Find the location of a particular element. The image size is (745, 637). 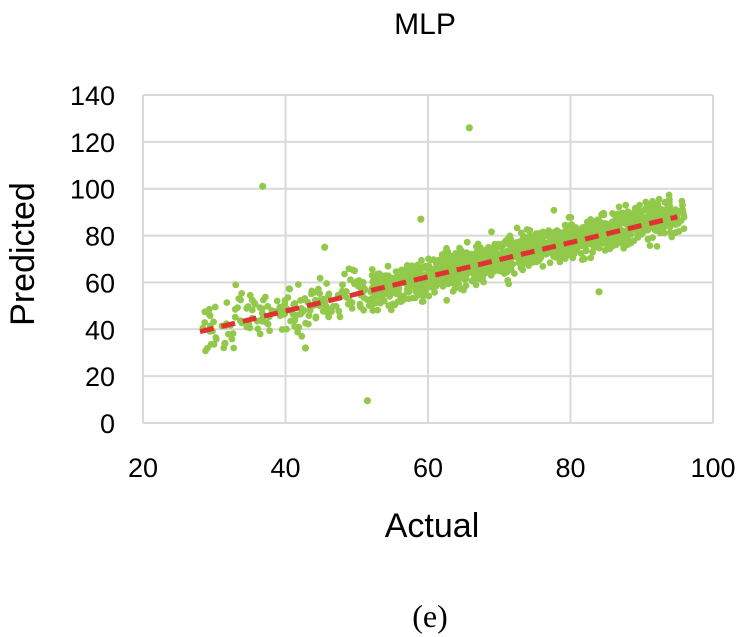

x-tick-label: 80 is located at coordinates (570, 468).